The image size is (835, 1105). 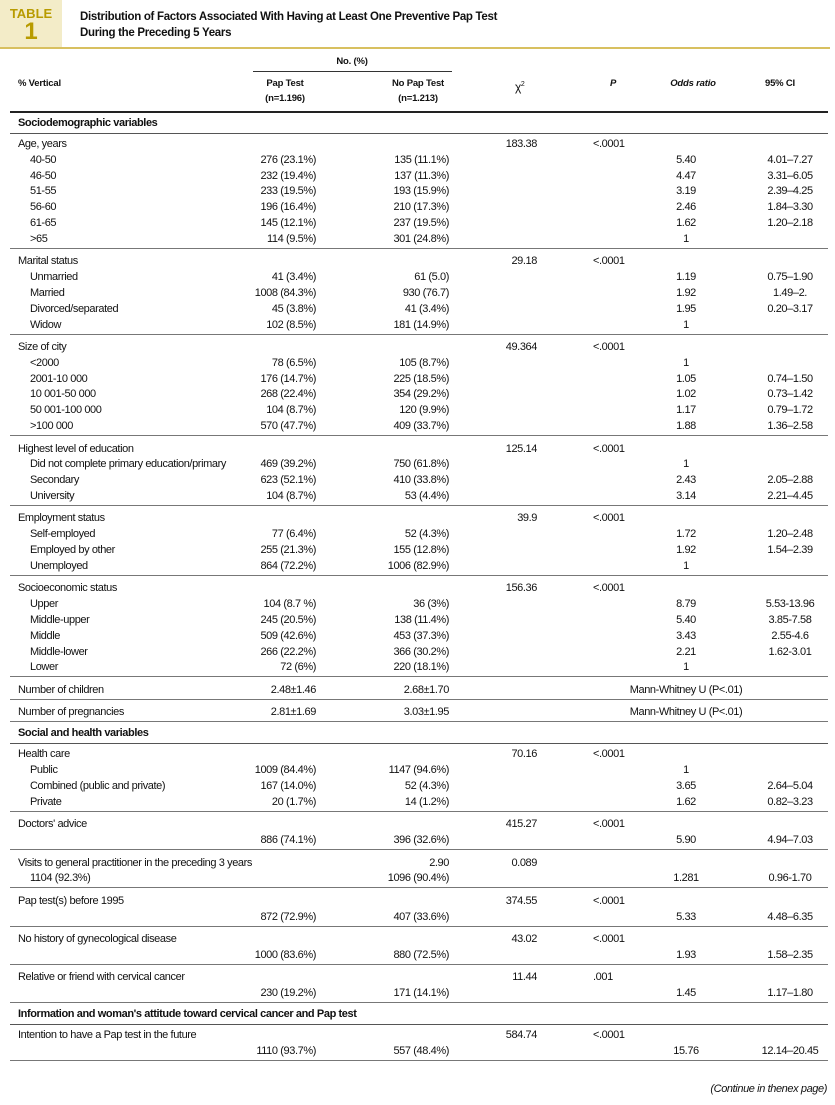 I want to click on pap-value: 196 (16.4%), so click(x=288, y=207).